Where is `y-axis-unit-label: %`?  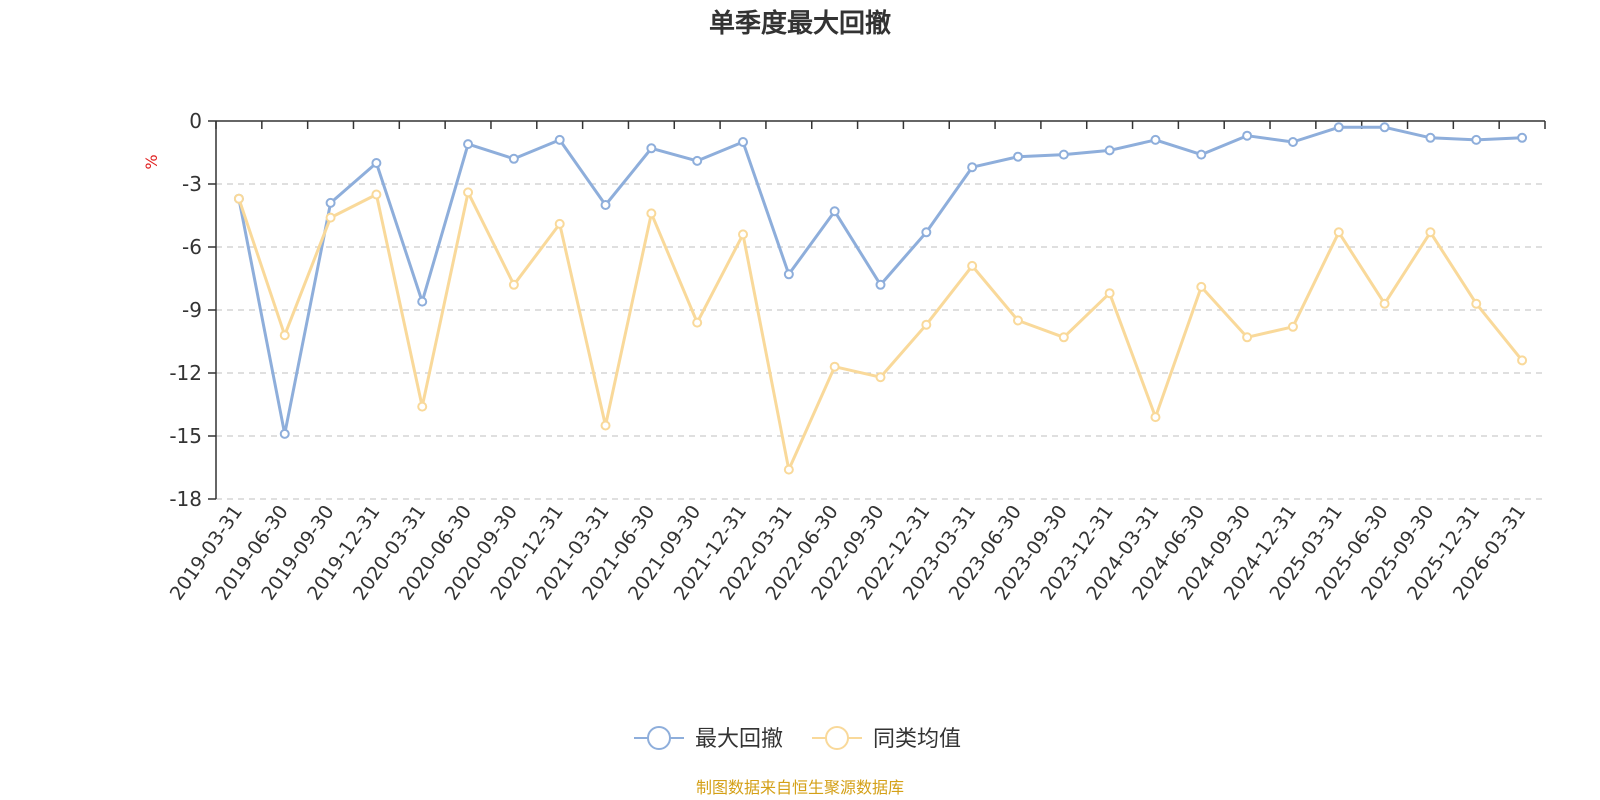 y-axis-unit-label: % is located at coordinates (151, 161).